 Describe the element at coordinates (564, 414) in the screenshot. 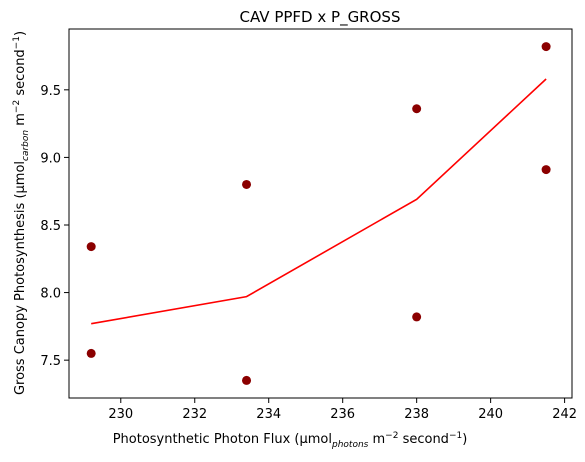

I see `x-tick-label: 242` at that location.